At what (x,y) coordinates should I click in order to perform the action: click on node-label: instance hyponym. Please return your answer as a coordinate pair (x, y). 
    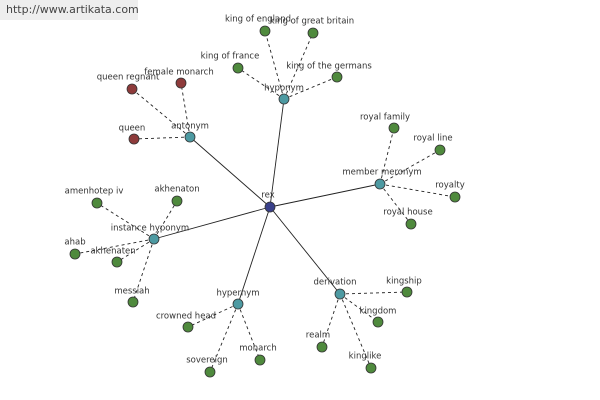
    Looking at the image, I should click on (150, 229).